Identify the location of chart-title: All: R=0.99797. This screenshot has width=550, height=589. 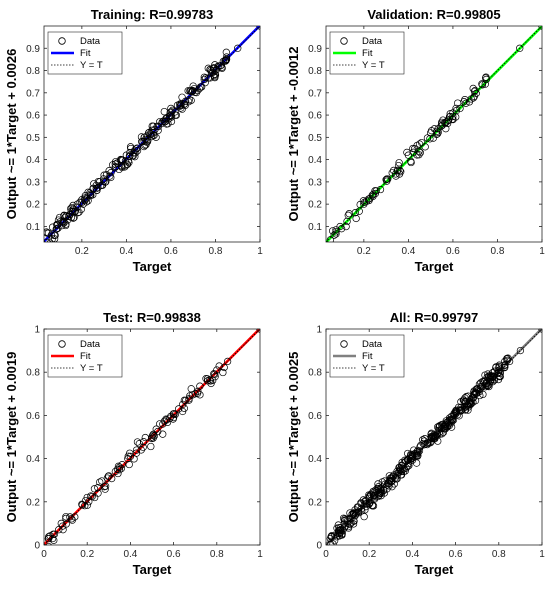
(434, 317).